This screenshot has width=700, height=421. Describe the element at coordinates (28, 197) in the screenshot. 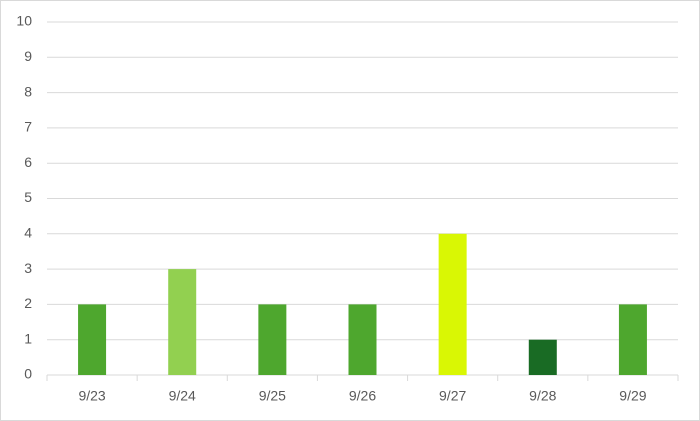

I see `y-tick-label: 5` at that location.